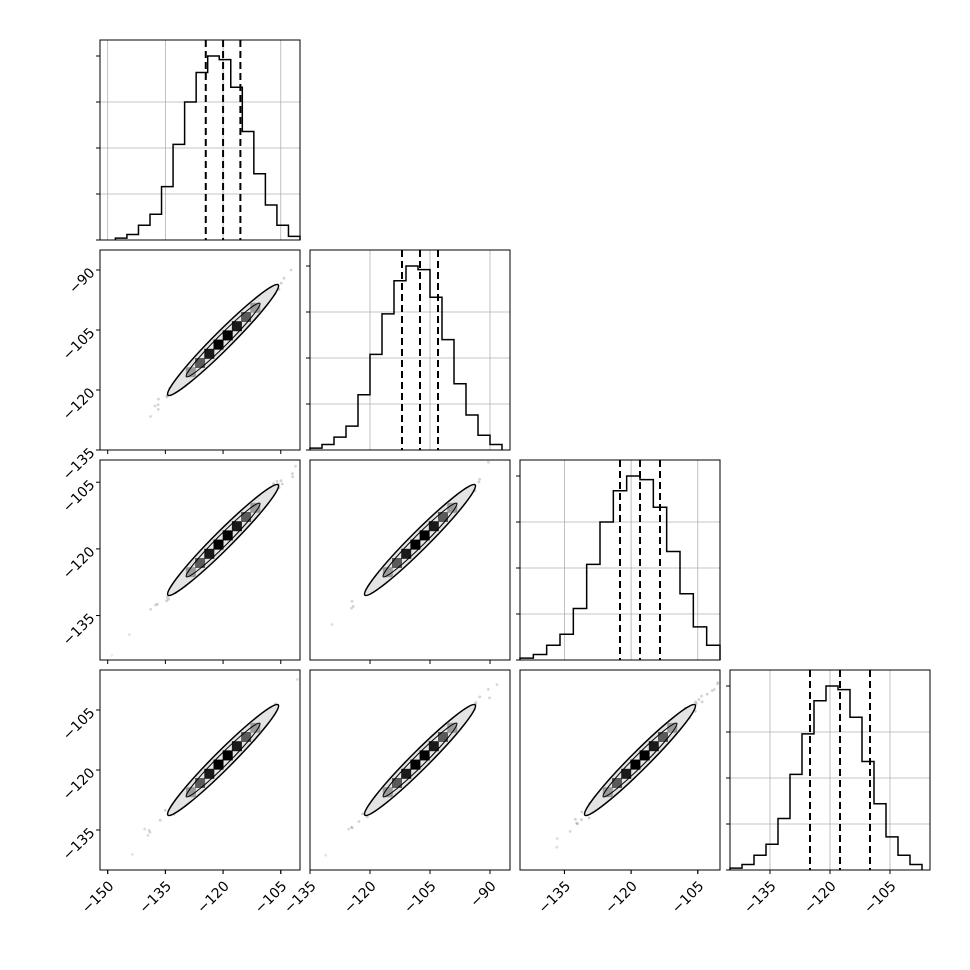  I want to click on y-tick-label-2-1: −120, so click(79, 563).